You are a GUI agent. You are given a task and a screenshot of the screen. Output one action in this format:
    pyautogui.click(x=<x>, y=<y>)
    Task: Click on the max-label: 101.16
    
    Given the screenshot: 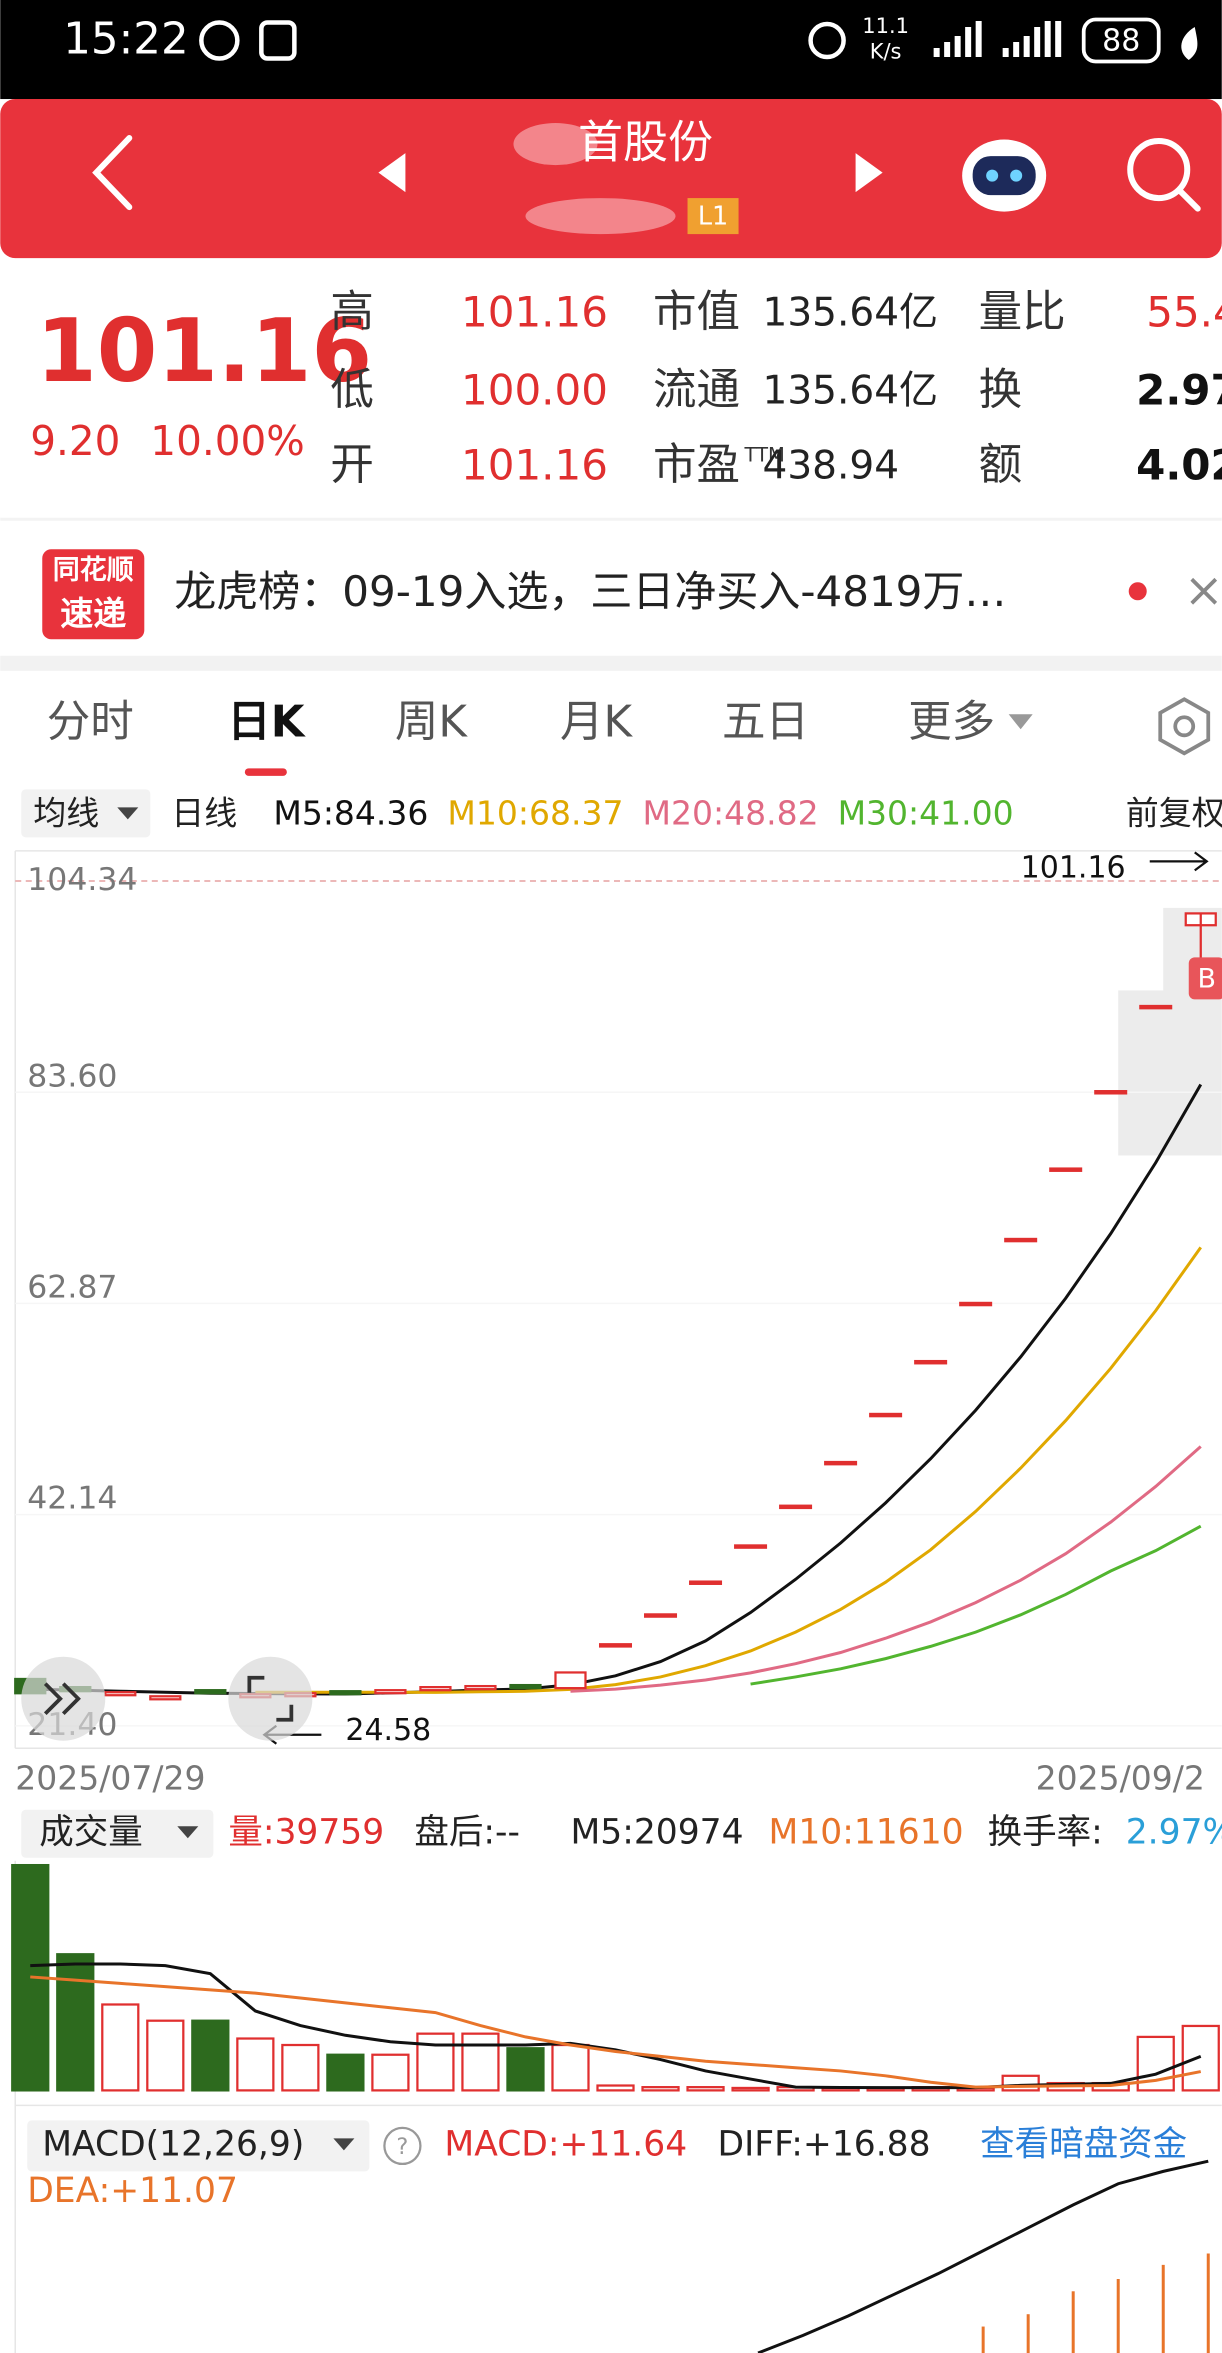 What is the action you would take?
    pyautogui.click(x=1073, y=867)
    